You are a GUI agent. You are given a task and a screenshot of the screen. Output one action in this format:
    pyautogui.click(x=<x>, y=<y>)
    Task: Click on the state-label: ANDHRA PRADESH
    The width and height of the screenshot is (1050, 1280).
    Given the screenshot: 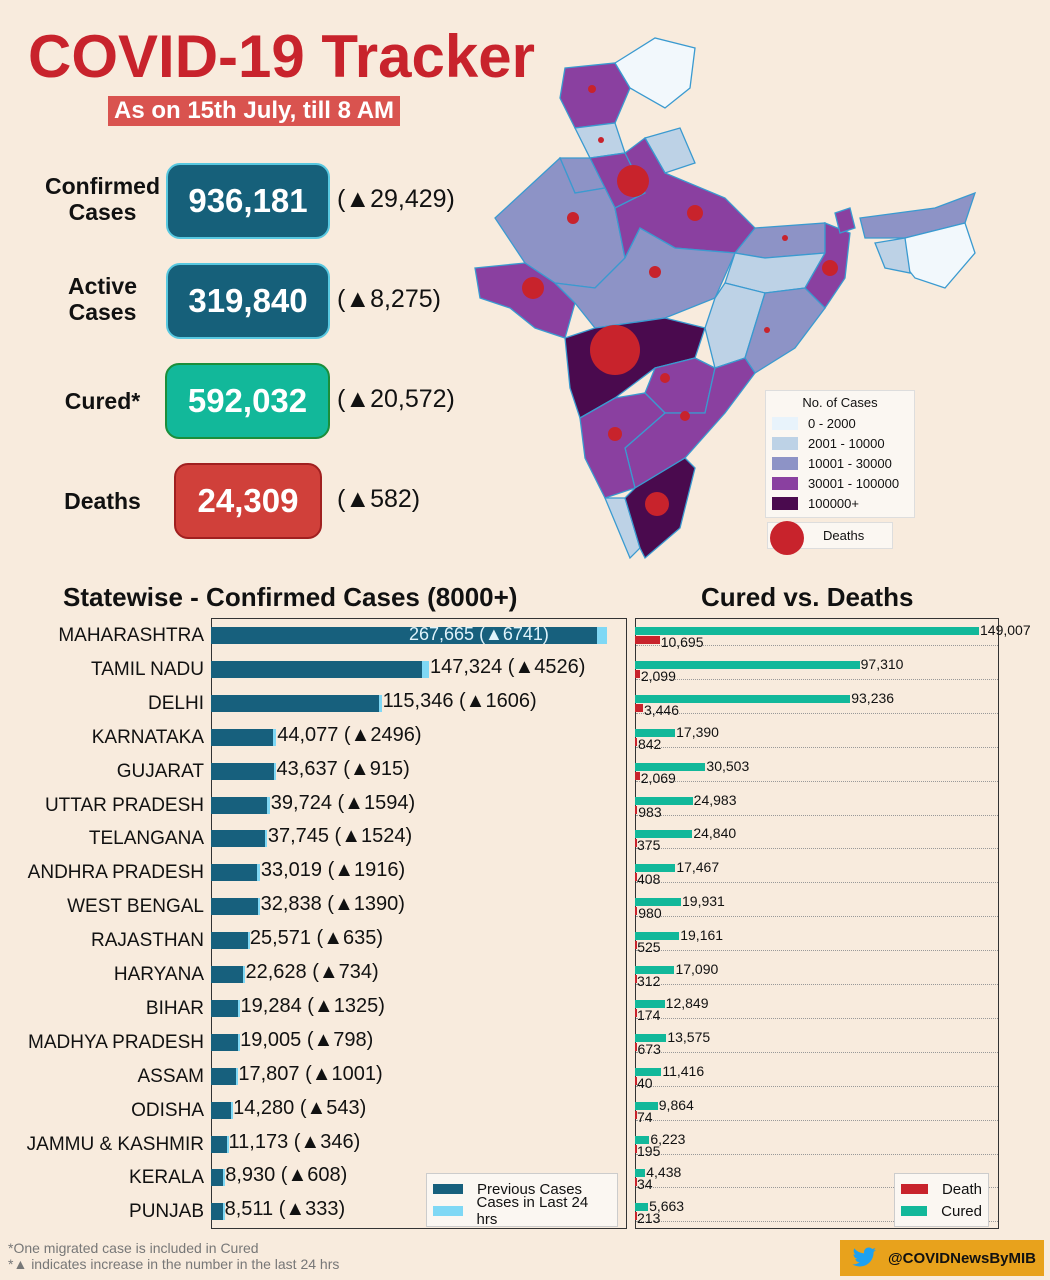 What is the action you would take?
    pyautogui.click(x=115, y=873)
    